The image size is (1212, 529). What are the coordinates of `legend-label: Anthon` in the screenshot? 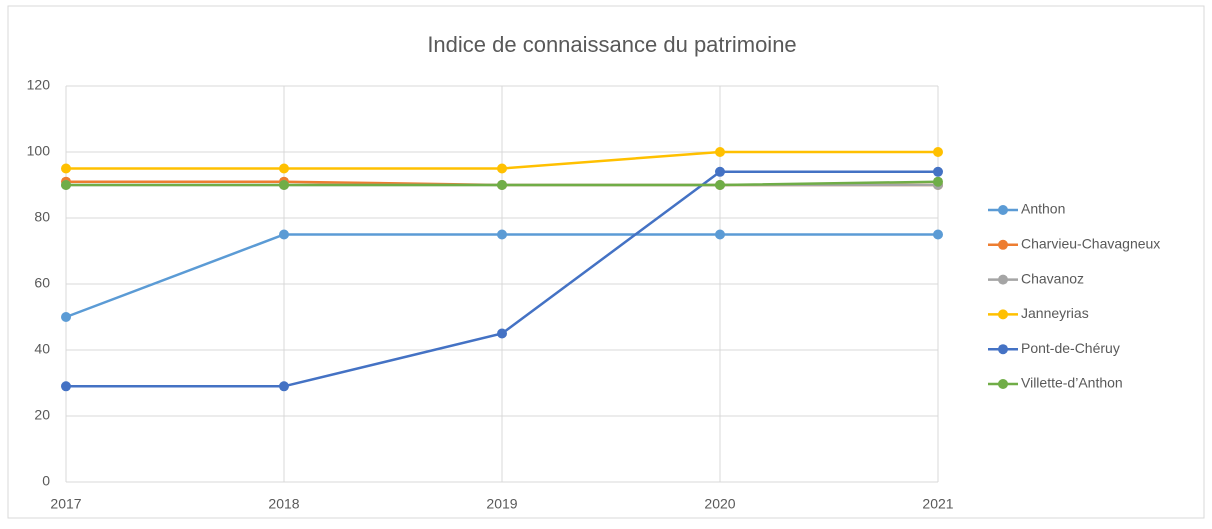 It's located at (1043, 209).